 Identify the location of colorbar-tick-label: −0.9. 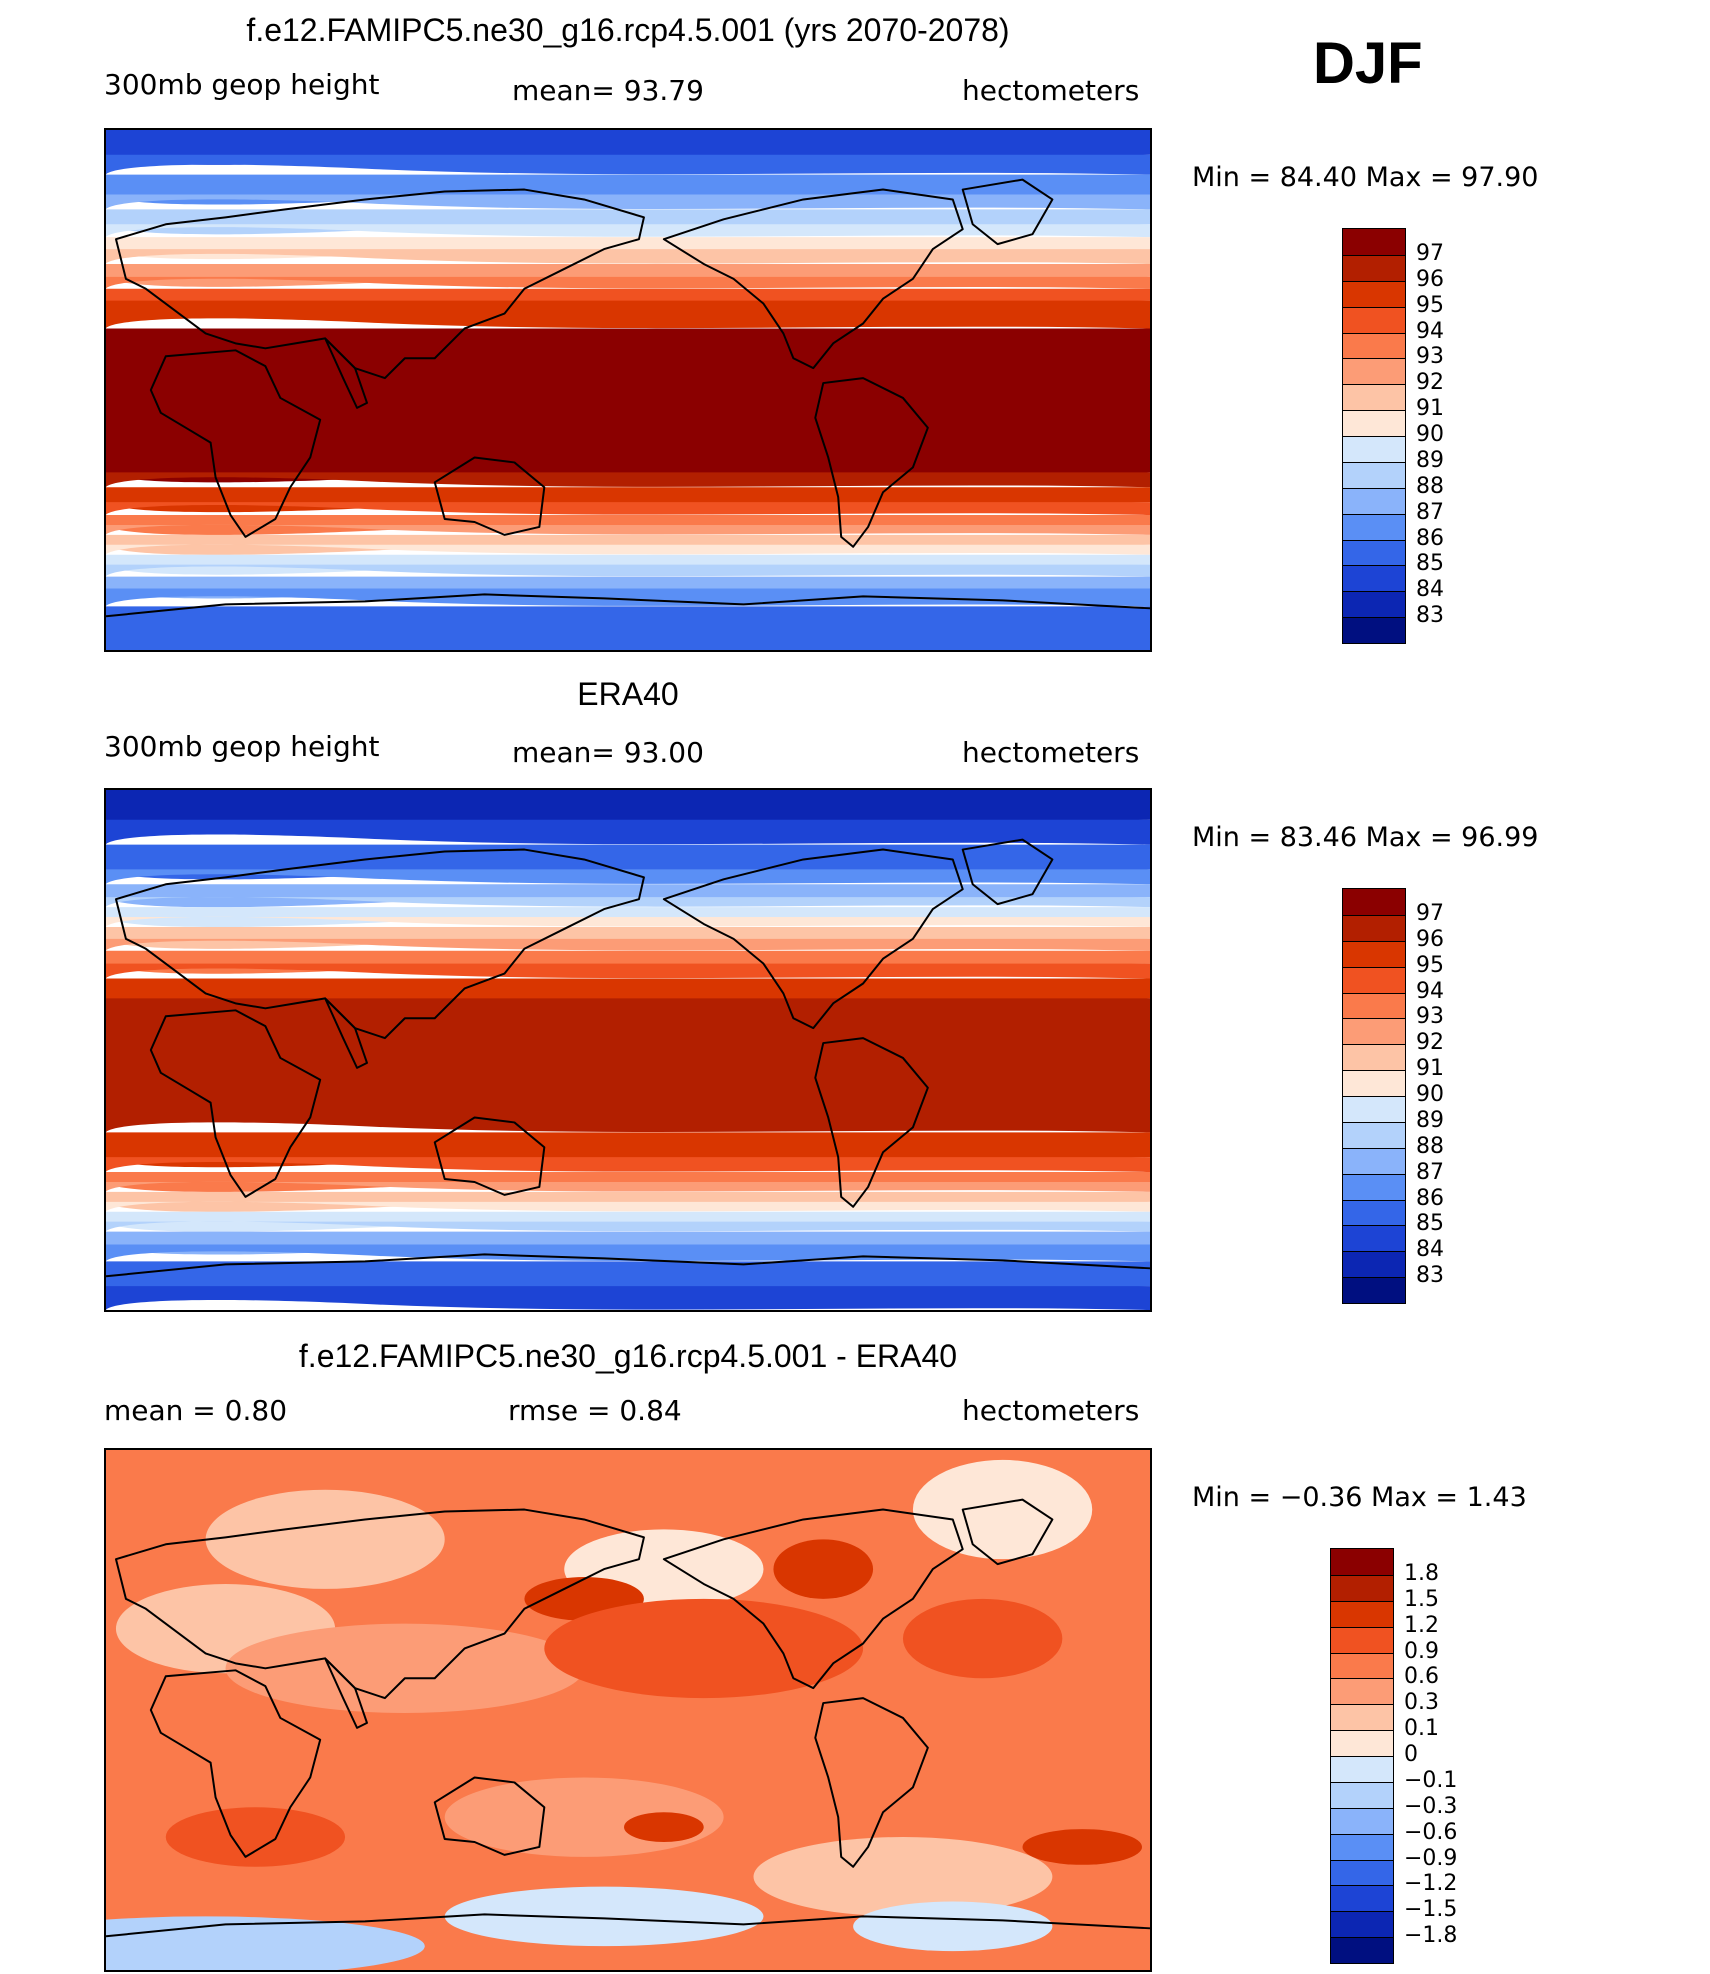
(1431, 1858).